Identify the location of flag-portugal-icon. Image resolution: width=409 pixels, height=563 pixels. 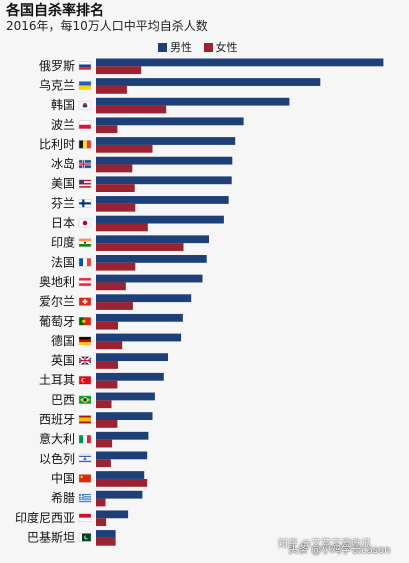
(85, 321).